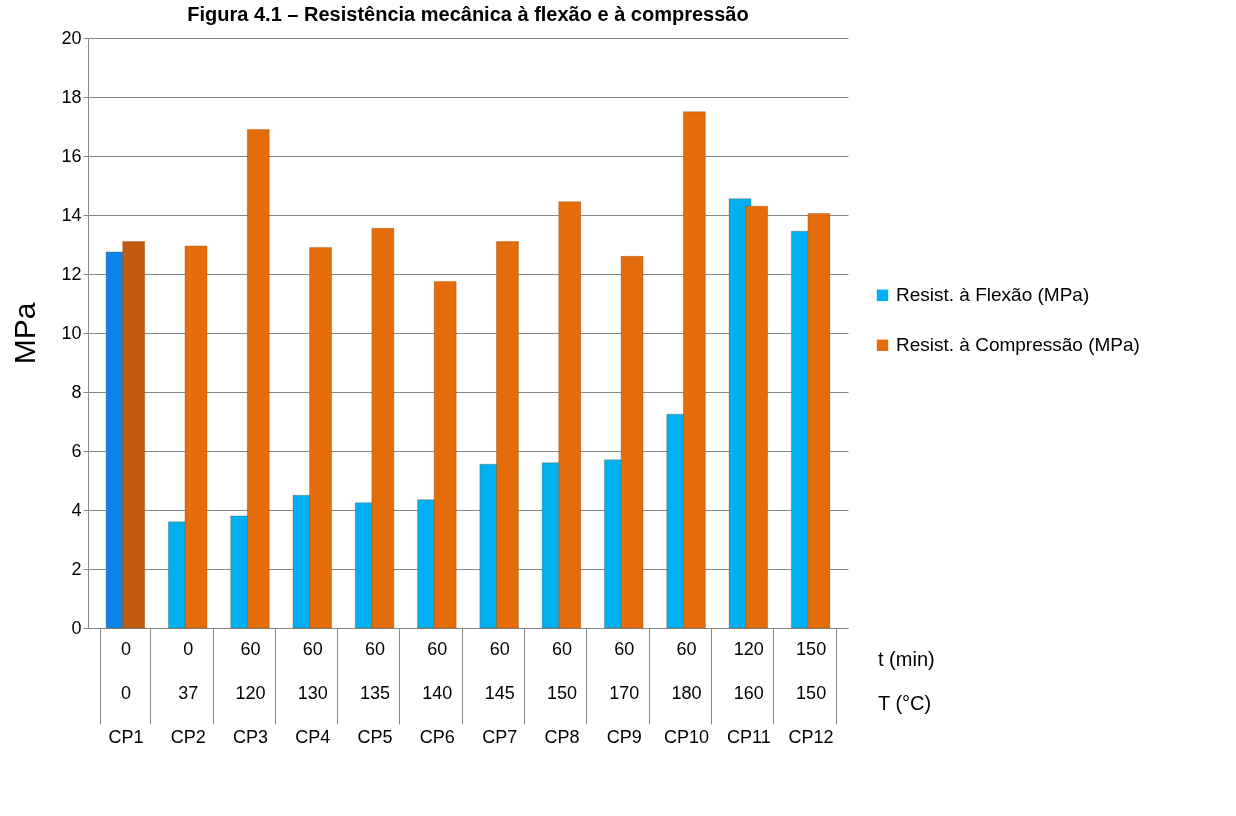  I want to click on category-label: 60 170 CP9, so click(624, 692).